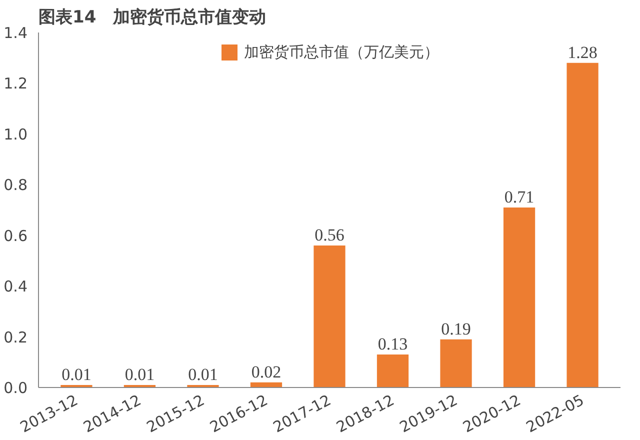 Image resolution: width=640 pixels, height=440 pixels. Describe the element at coordinates (16, 185) in the screenshot. I see `y-tick-label: 0.8` at that location.